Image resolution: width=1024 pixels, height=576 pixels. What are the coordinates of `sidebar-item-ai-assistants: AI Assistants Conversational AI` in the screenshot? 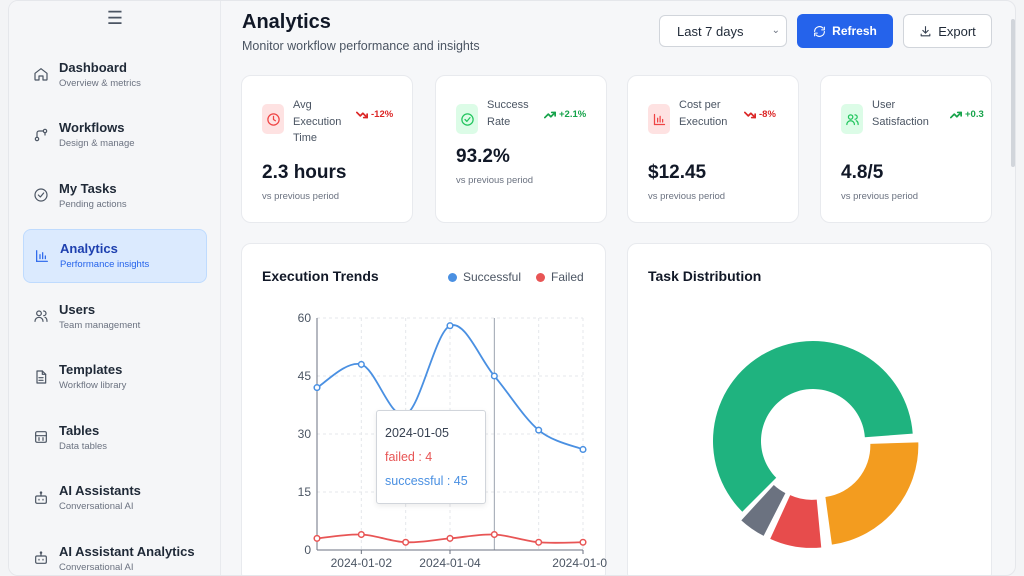 It's located at (115, 498).